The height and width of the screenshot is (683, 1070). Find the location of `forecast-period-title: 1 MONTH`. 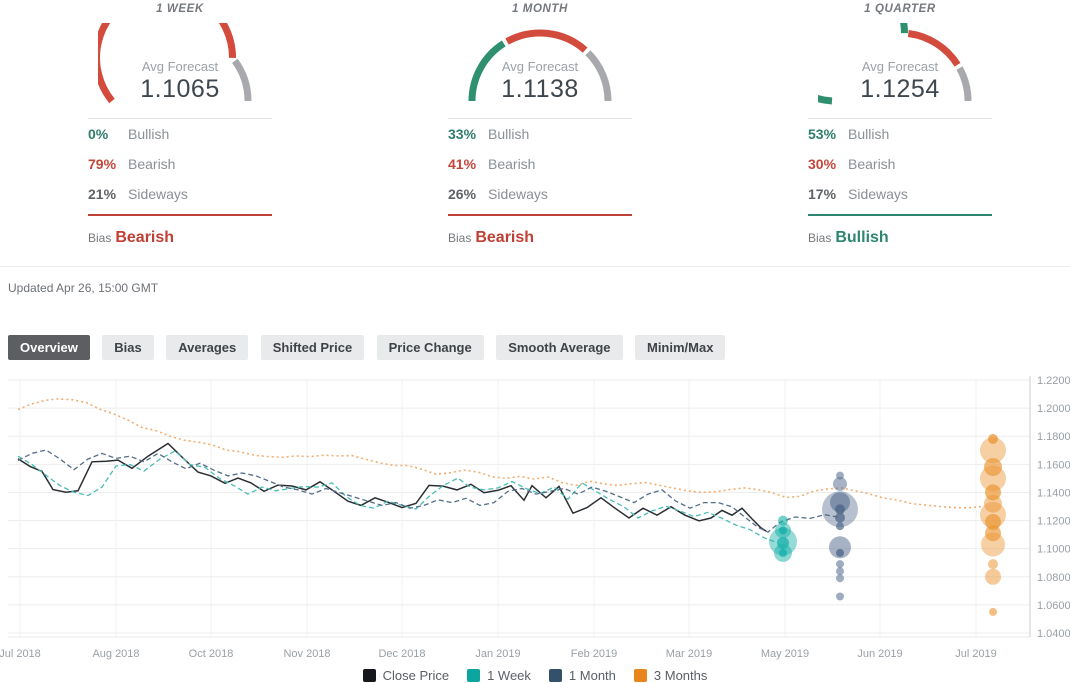

forecast-period-title: 1 MONTH is located at coordinates (540, 9).